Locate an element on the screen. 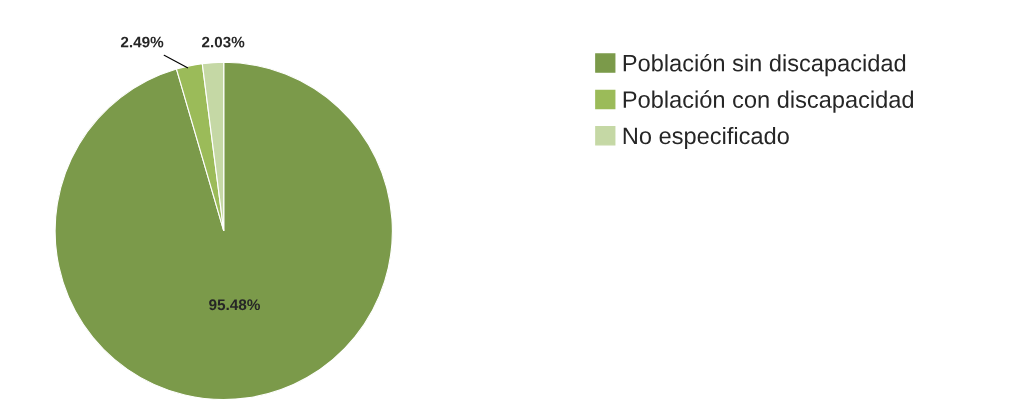 The image size is (1017, 408). legend-label: No especificado is located at coordinates (706, 137).